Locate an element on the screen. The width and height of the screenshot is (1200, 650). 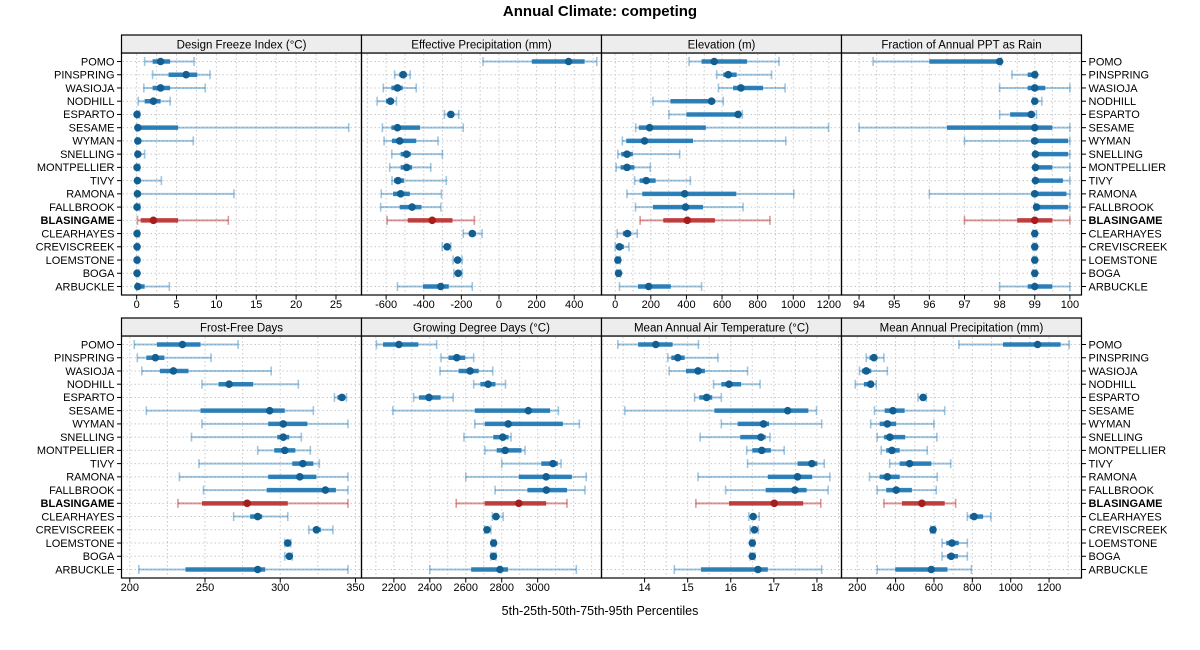
panel-strip-title: Effective Precipitation (mm) is located at coordinates (481, 46).